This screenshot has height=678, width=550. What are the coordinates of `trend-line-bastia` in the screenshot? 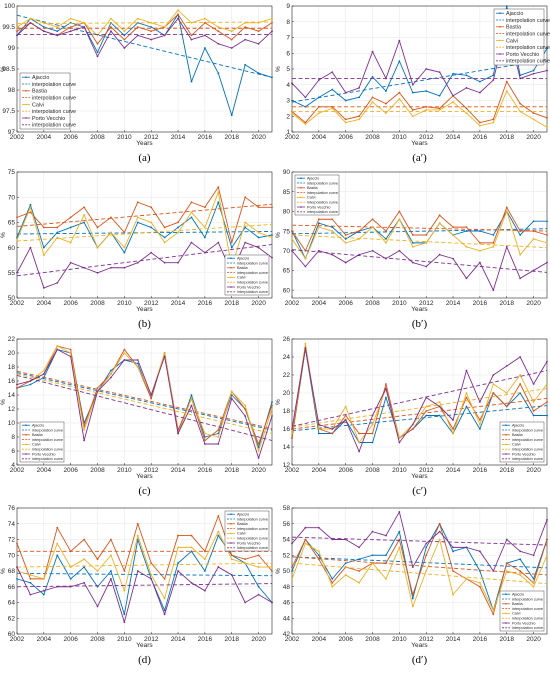 It's located at (144, 215).